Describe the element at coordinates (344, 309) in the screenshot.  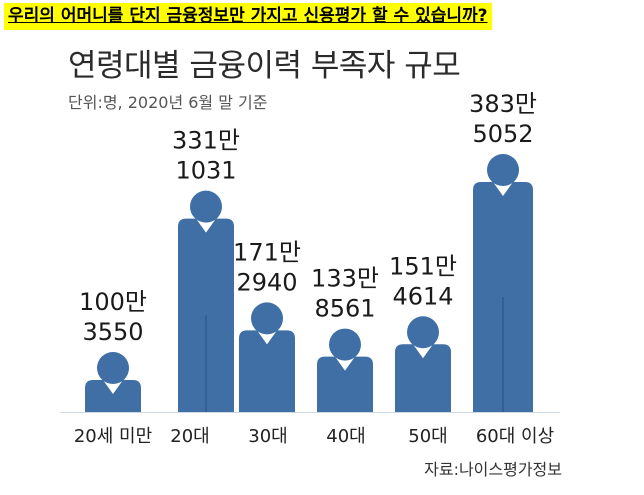
I see `value-label-low-3: 8561` at that location.